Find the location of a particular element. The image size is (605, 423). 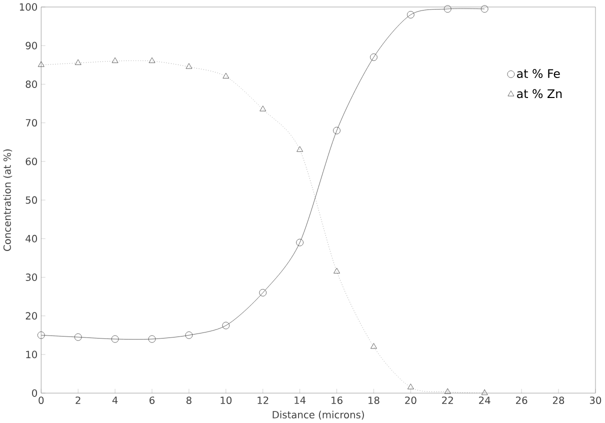

y-tick-label: 90 is located at coordinates (32, 46).